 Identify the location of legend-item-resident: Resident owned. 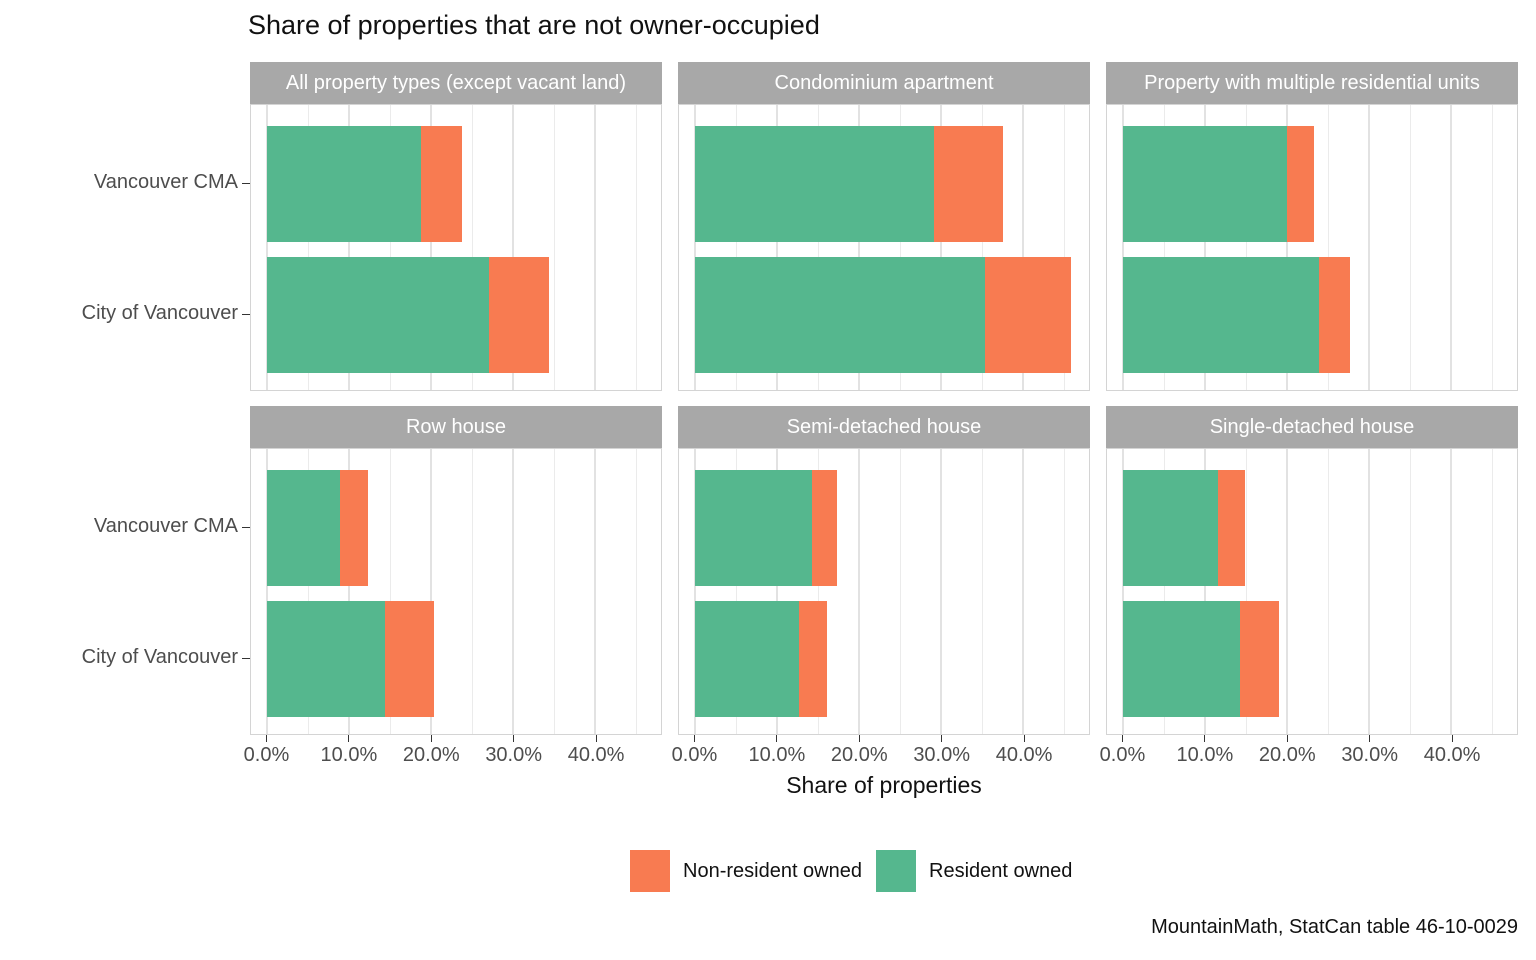
(974, 871).